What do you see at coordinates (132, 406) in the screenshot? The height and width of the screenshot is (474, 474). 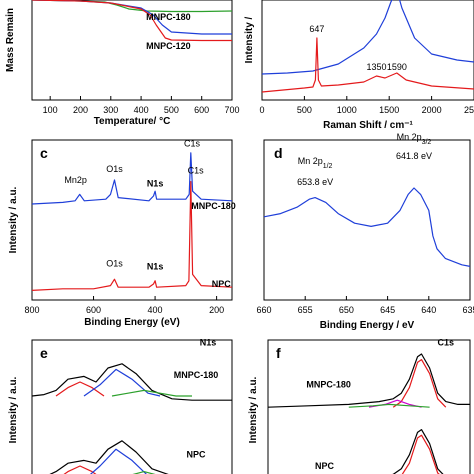 I see `panel-e-frame` at bounding box center [132, 406].